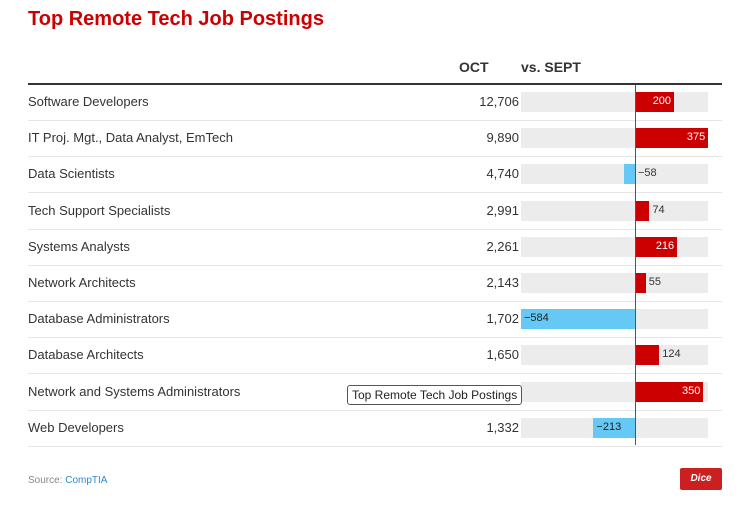 This screenshot has height=507, width=750. What do you see at coordinates (671, 354) in the screenshot?
I see `change-label: 124` at bounding box center [671, 354].